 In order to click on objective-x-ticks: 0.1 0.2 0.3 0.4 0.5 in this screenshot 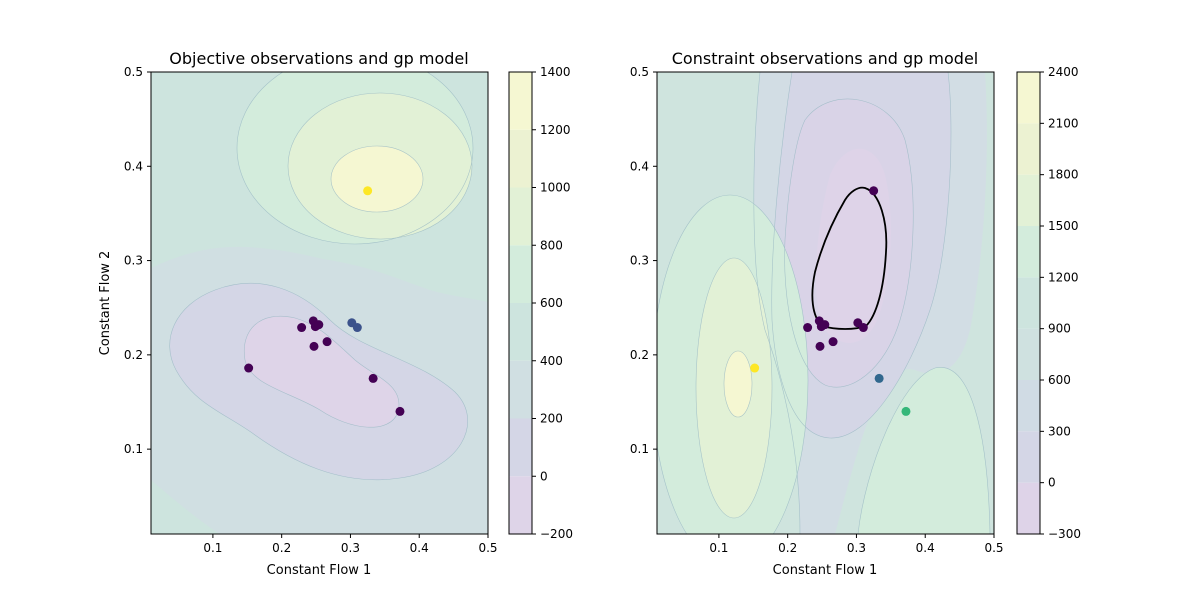, I will do `click(350, 544)`.